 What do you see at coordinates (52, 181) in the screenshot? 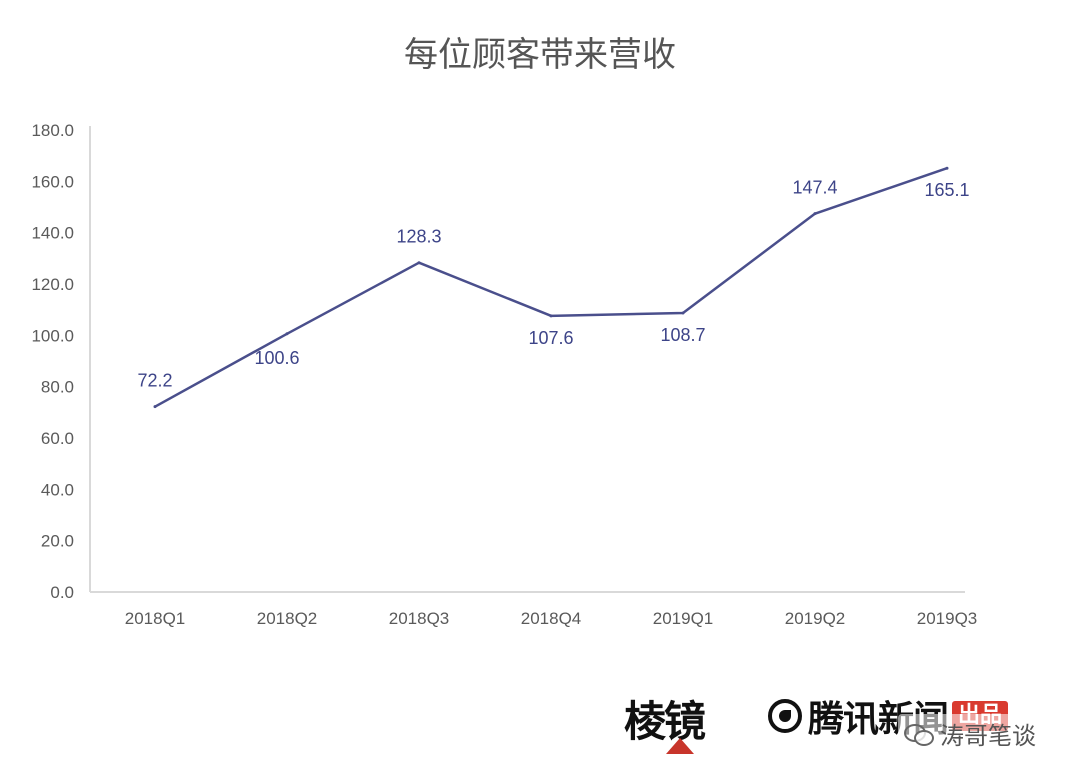
I see `y-tick-label: 160.0` at bounding box center [52, 181].